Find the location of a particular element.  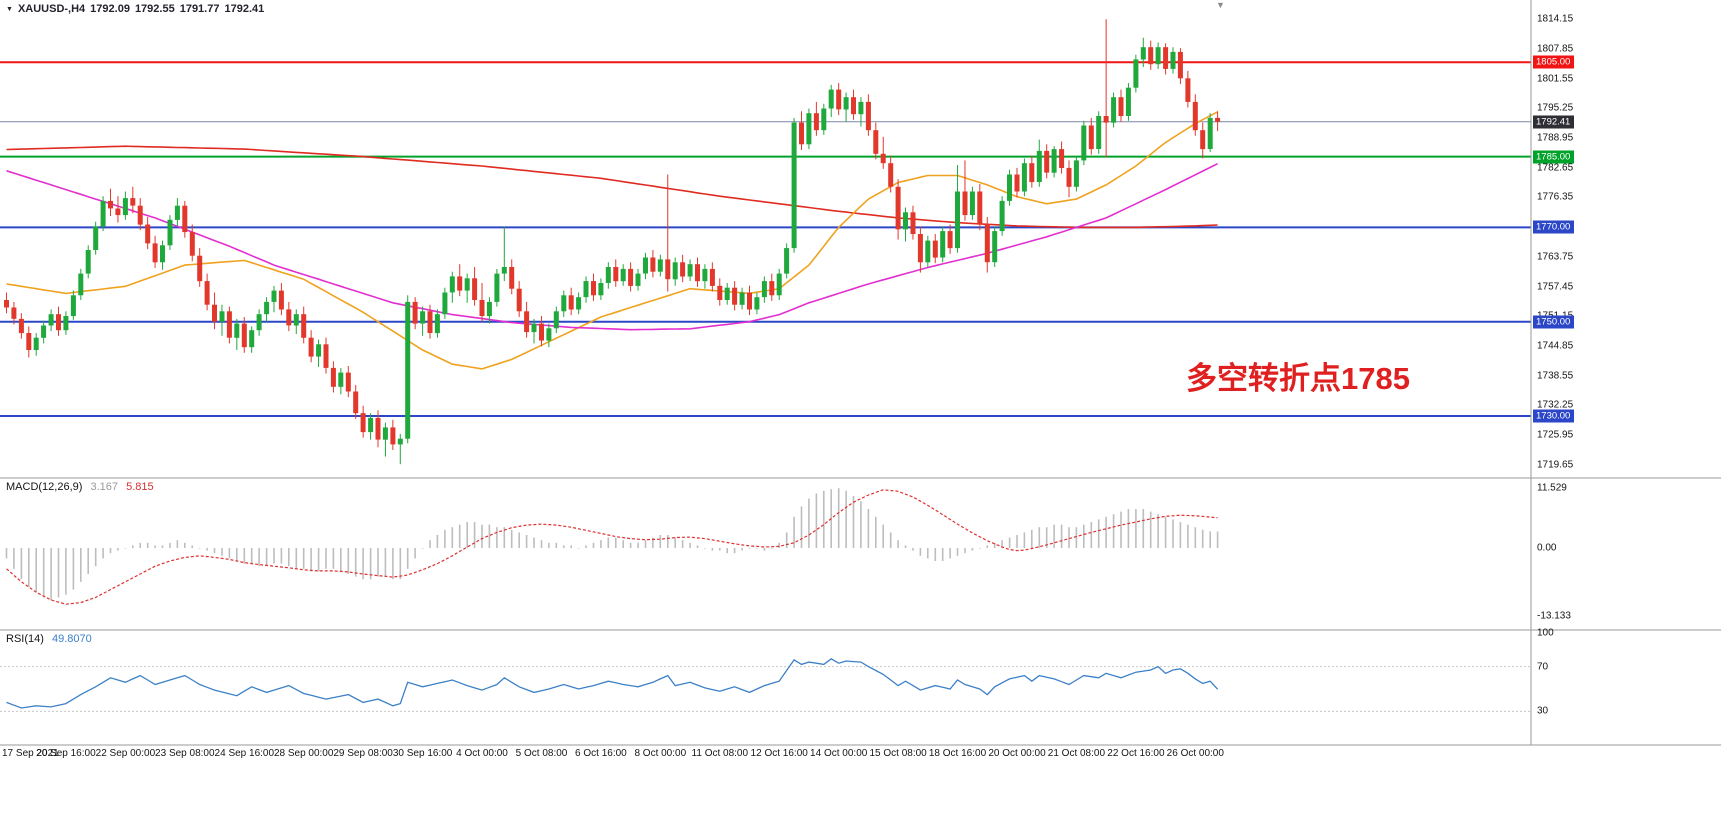

annotation-text: 多空转折点1785 is located at coordinates (1298, 378).